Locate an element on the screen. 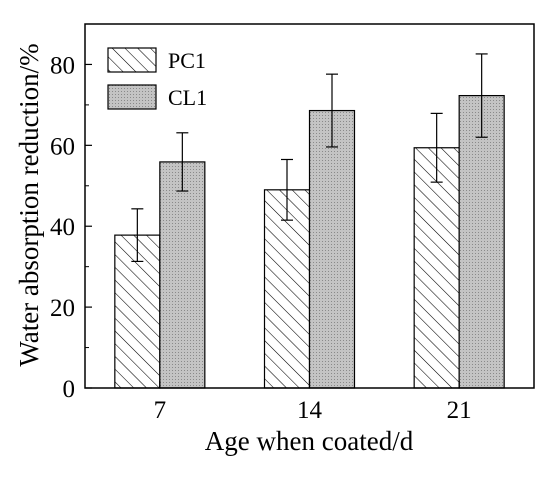 This screenshot has width=550, height=478. y-tick-label-0: 0 is located at coordinates (69, 389).